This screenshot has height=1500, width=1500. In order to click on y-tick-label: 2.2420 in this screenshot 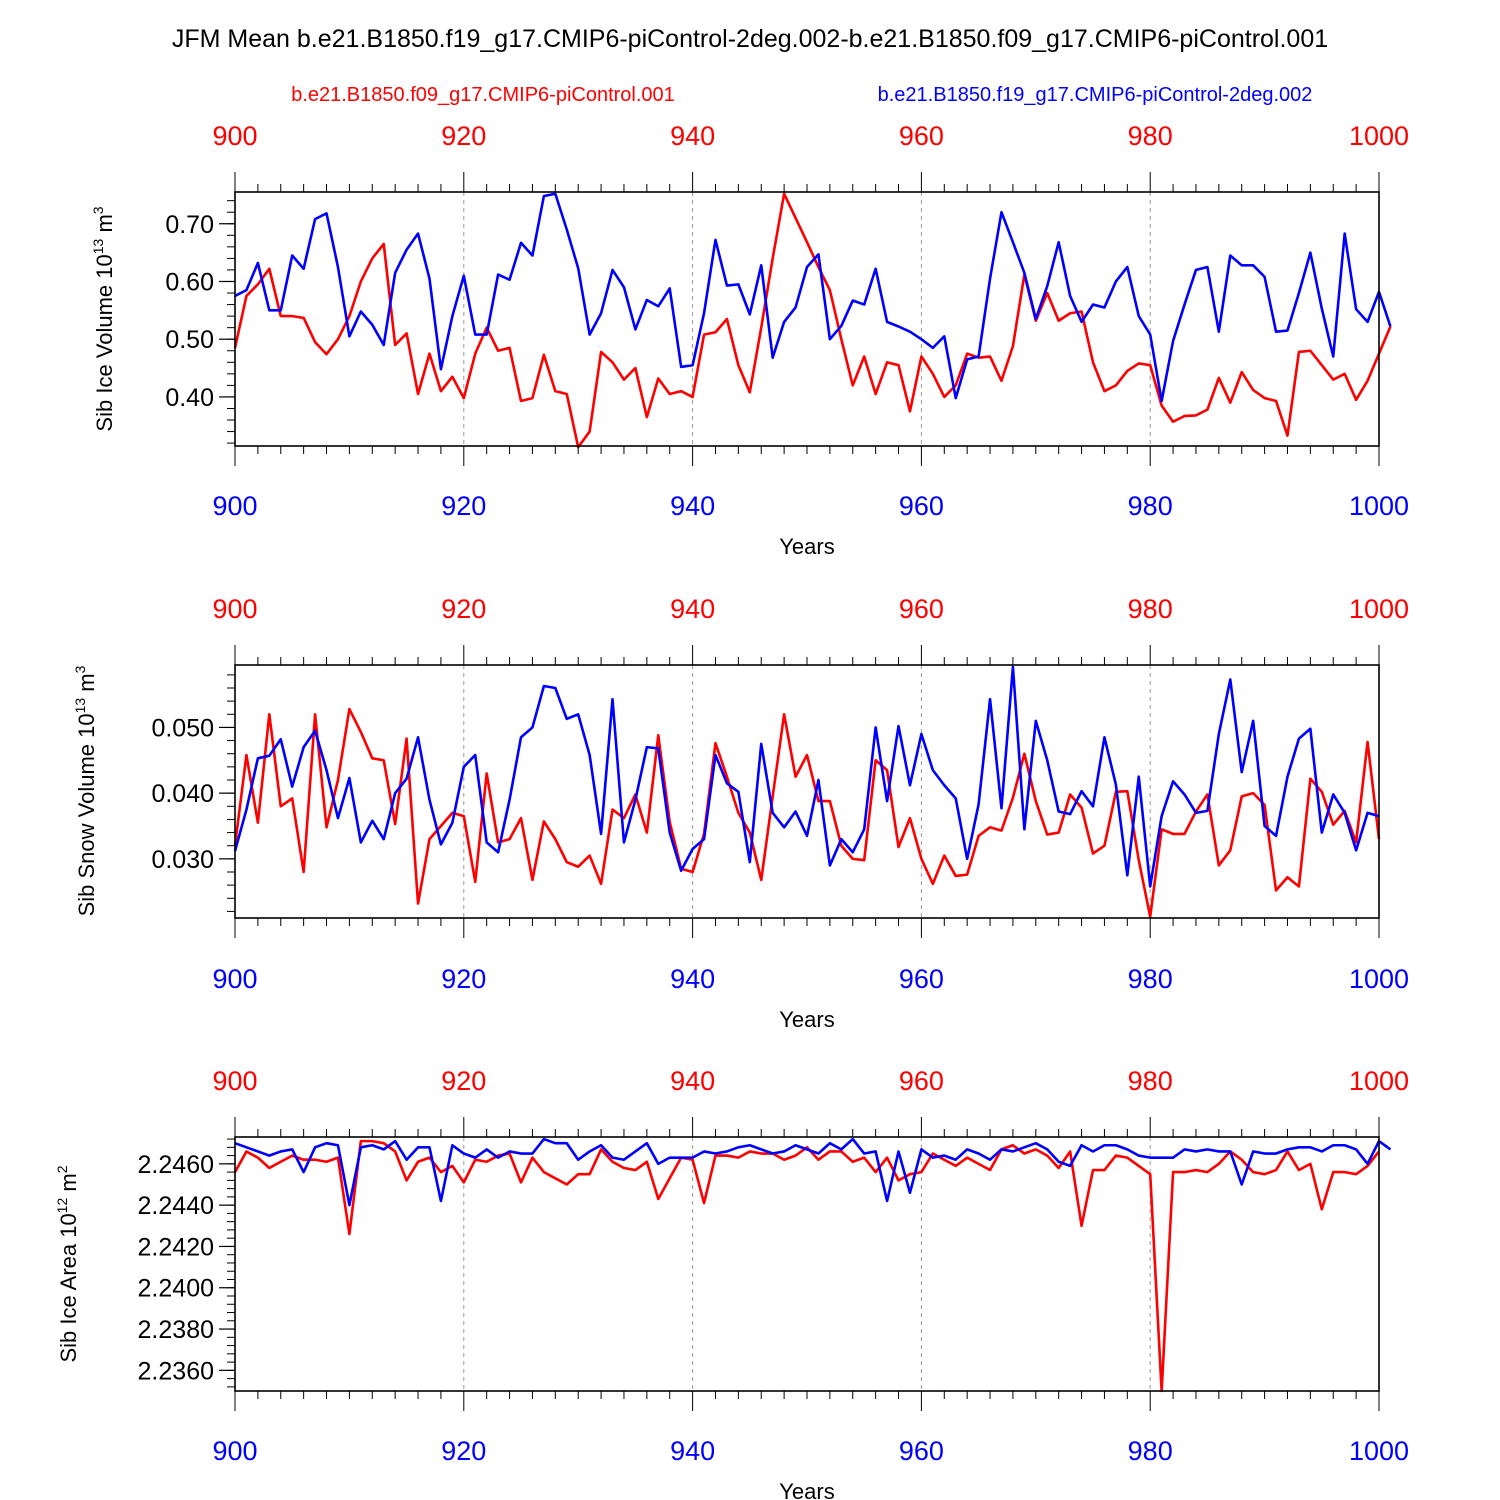, I will do `click(176, 1247)`.